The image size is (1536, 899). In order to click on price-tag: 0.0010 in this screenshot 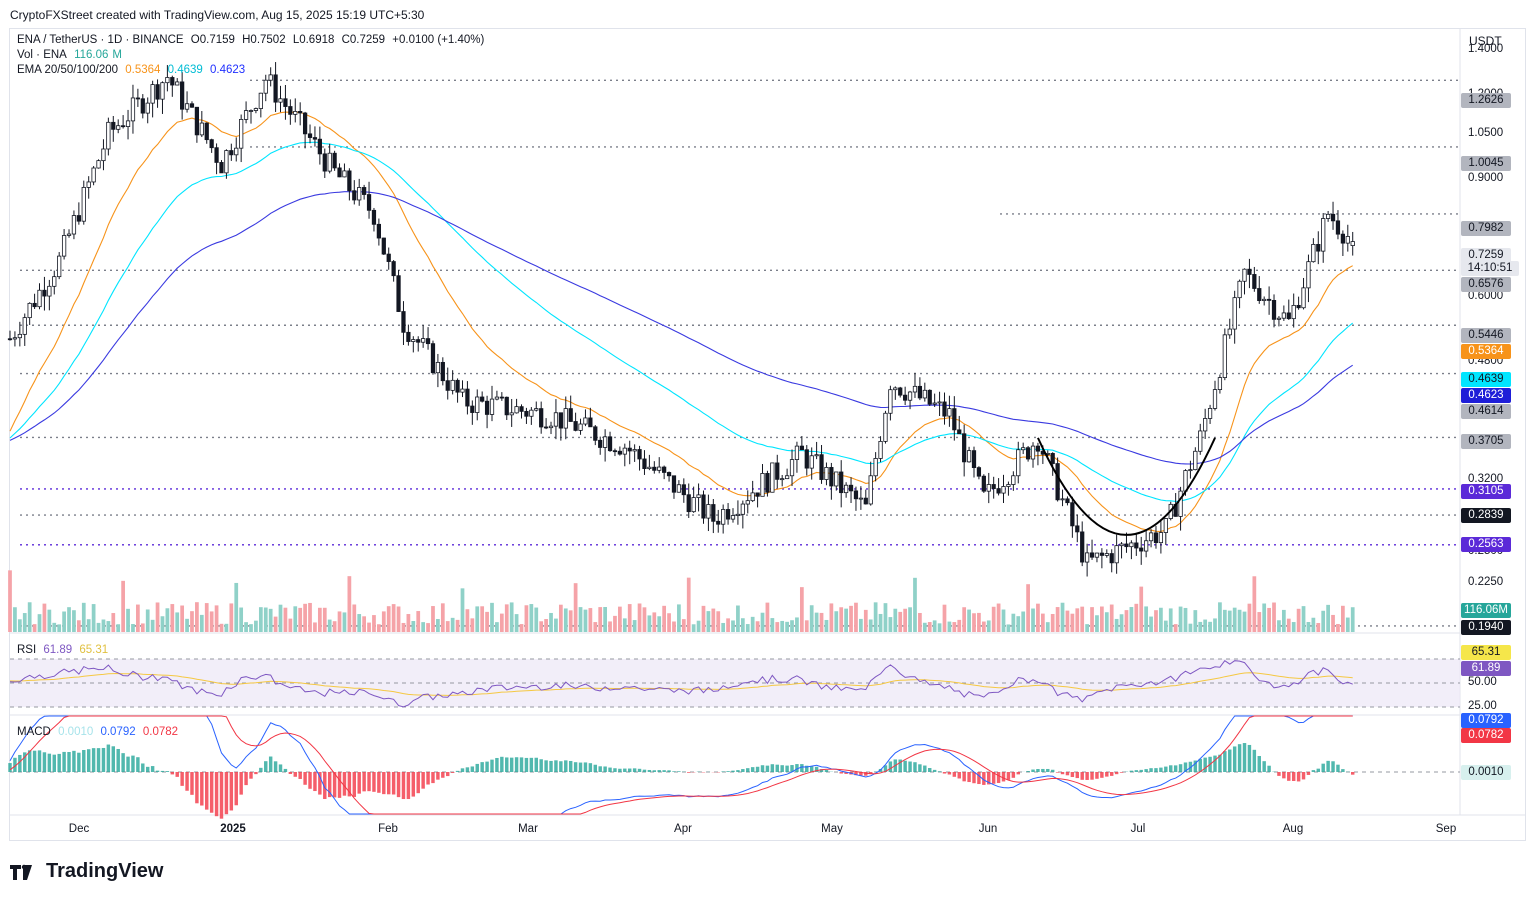, I will do `click(1486, 772)`.